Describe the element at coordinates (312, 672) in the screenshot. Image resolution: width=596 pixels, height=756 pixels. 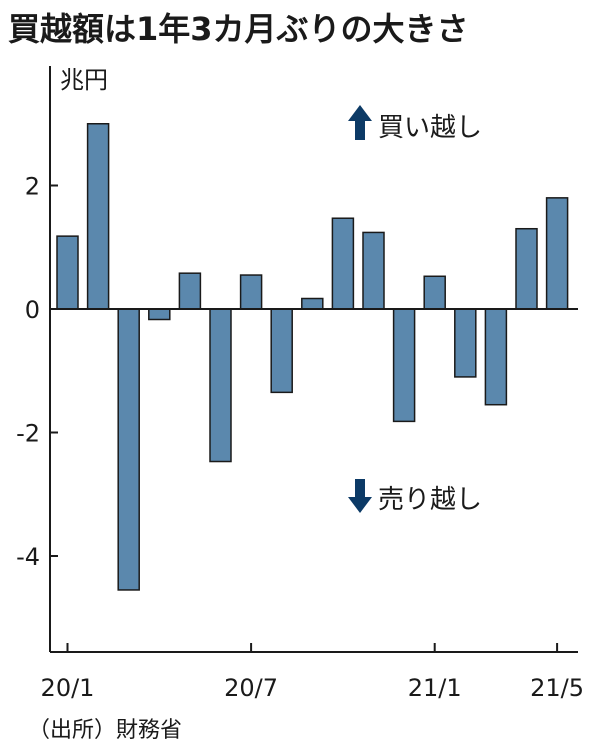
I see `x-ticks: 20/1 20/7 21/1 21/5` at that location.